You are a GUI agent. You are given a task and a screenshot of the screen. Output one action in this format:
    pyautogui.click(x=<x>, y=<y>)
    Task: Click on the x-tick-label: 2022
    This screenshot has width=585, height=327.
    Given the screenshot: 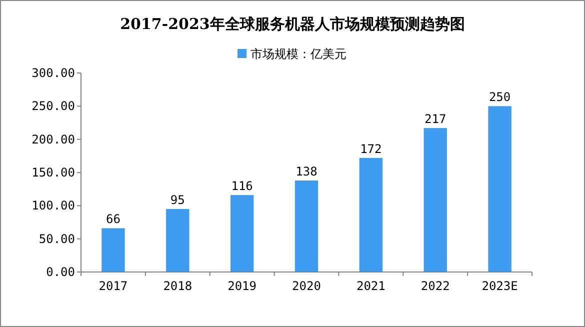 What is the action you would take?
    pyautogui.click(x=435, y=286)
    